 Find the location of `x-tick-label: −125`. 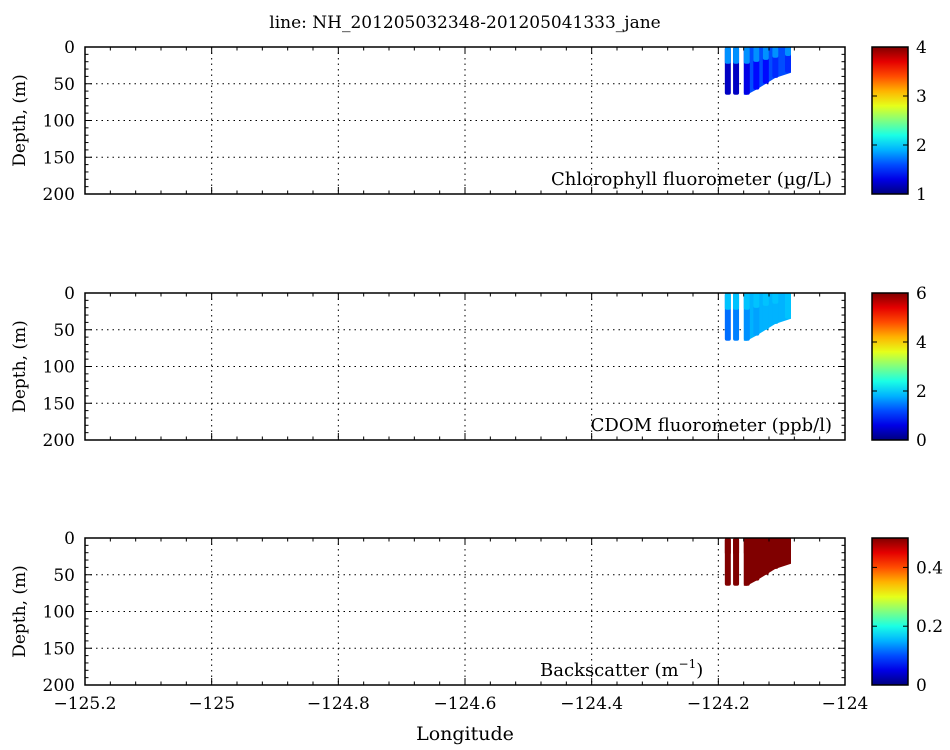

x-tick-label: −125 is located at coordinates (211, 704).